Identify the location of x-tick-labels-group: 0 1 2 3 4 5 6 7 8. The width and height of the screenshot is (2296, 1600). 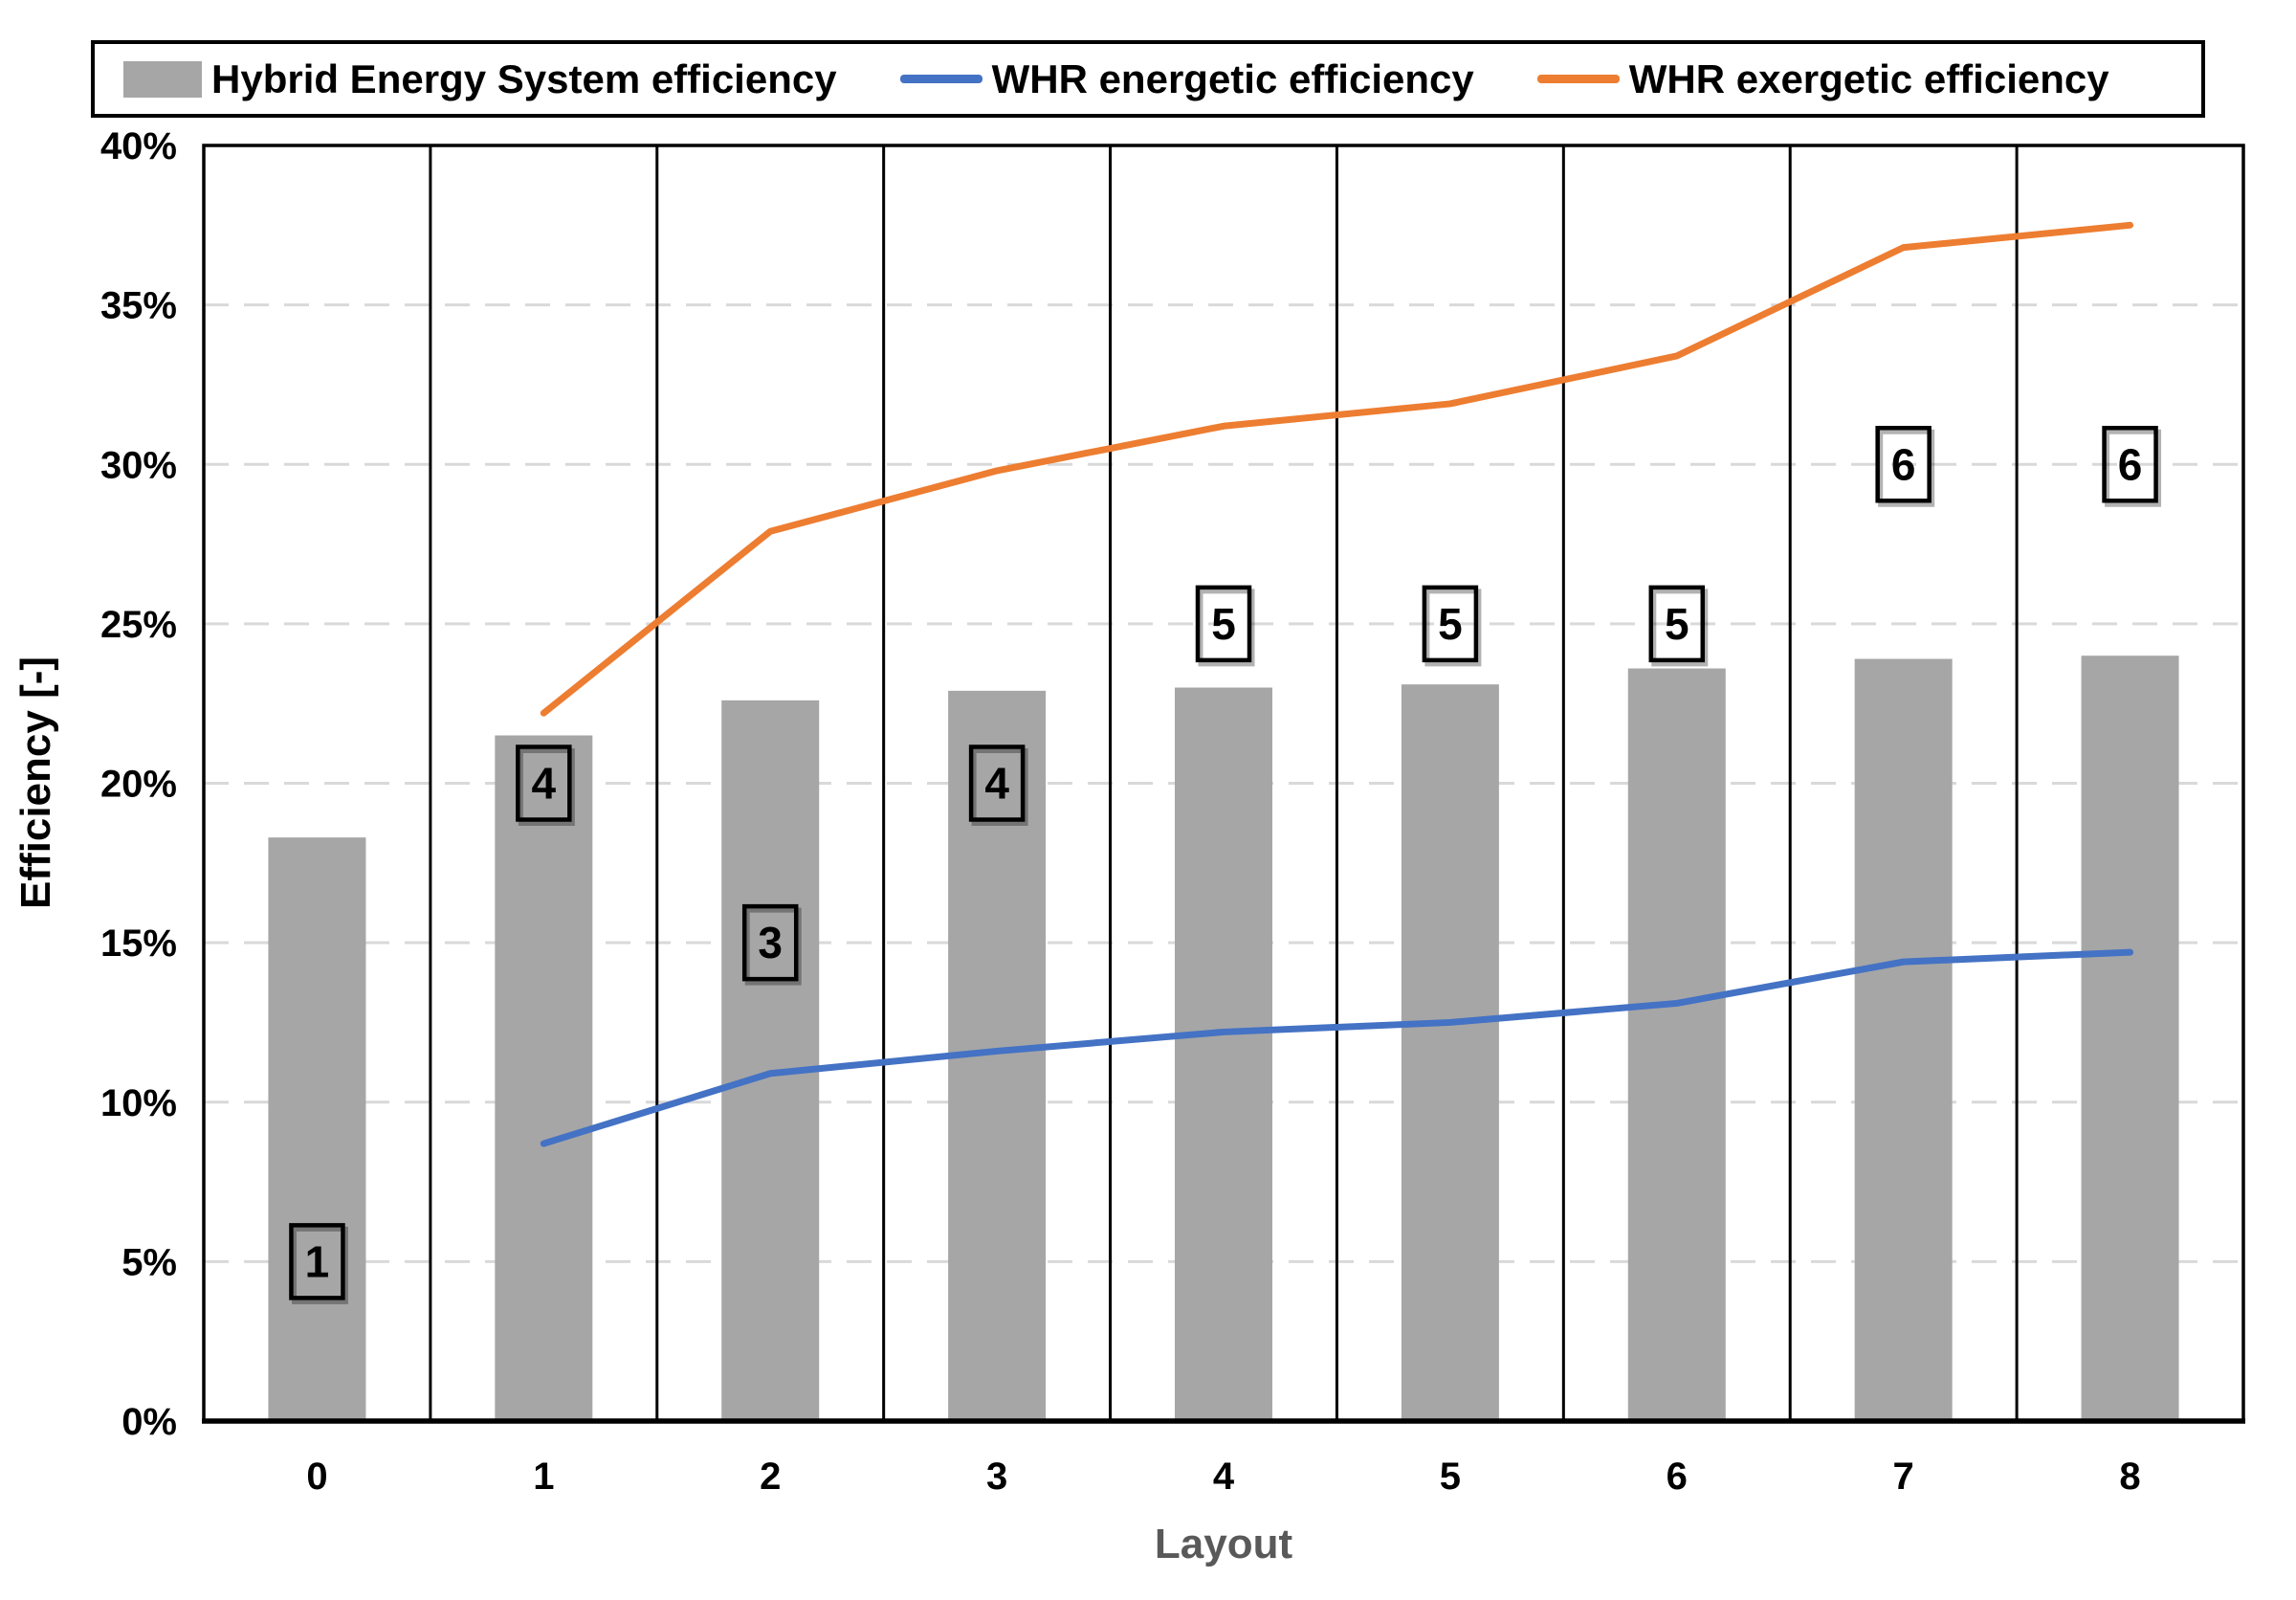
(1223, 1477).